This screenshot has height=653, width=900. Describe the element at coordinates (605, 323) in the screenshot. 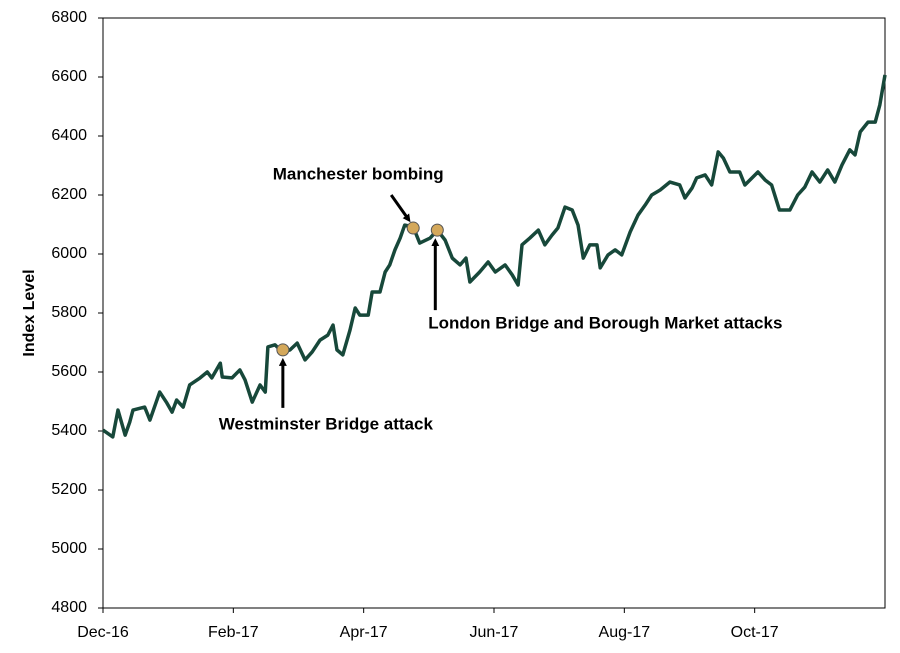

I see `annotation: London Bridge and Borough Market attacks` at that location.